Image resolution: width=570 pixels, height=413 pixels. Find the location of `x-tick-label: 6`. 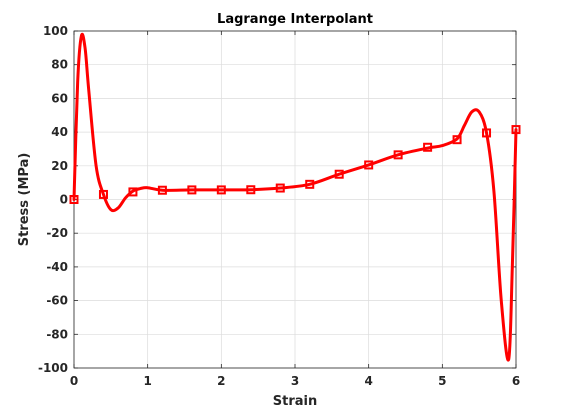

x-tick-label: 6 is located at coordinates (516, 381).